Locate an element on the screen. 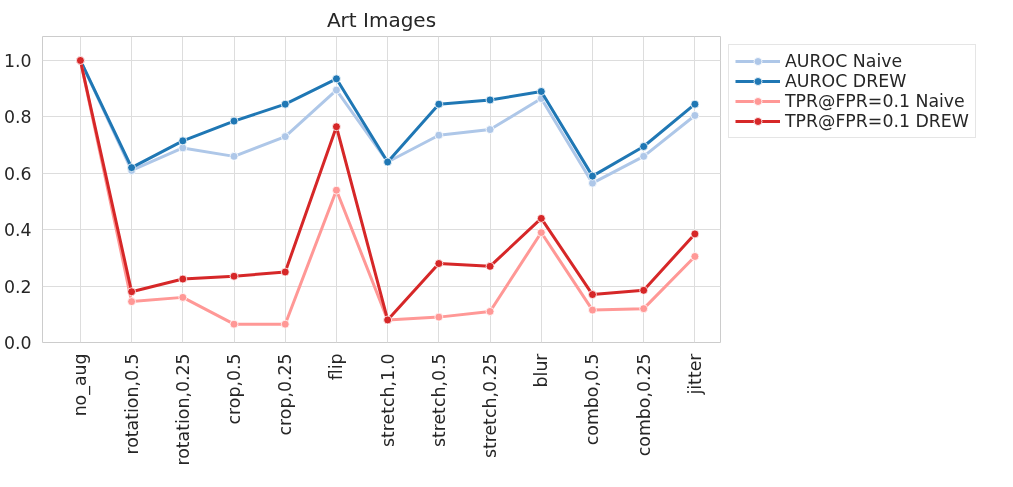 The width and height of the screenshot is (1013, 487). legend-label: TPR@FPR=0.1 Naive is located at coordinates (875, 101).